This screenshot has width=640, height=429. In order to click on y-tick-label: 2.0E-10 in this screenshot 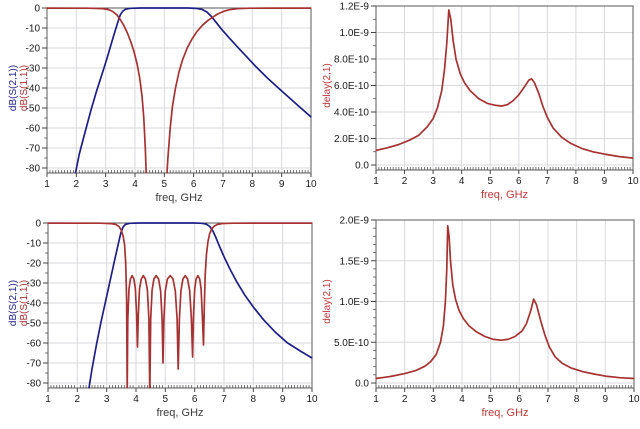, I will do `click(351, 139)`.